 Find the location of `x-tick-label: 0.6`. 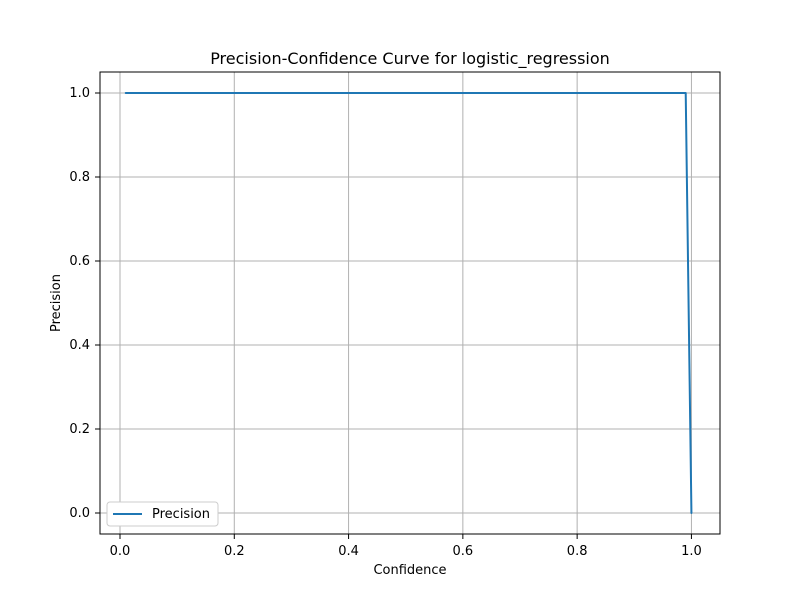

x-tick-label: 0.6 is located at coordinates (463, 551).